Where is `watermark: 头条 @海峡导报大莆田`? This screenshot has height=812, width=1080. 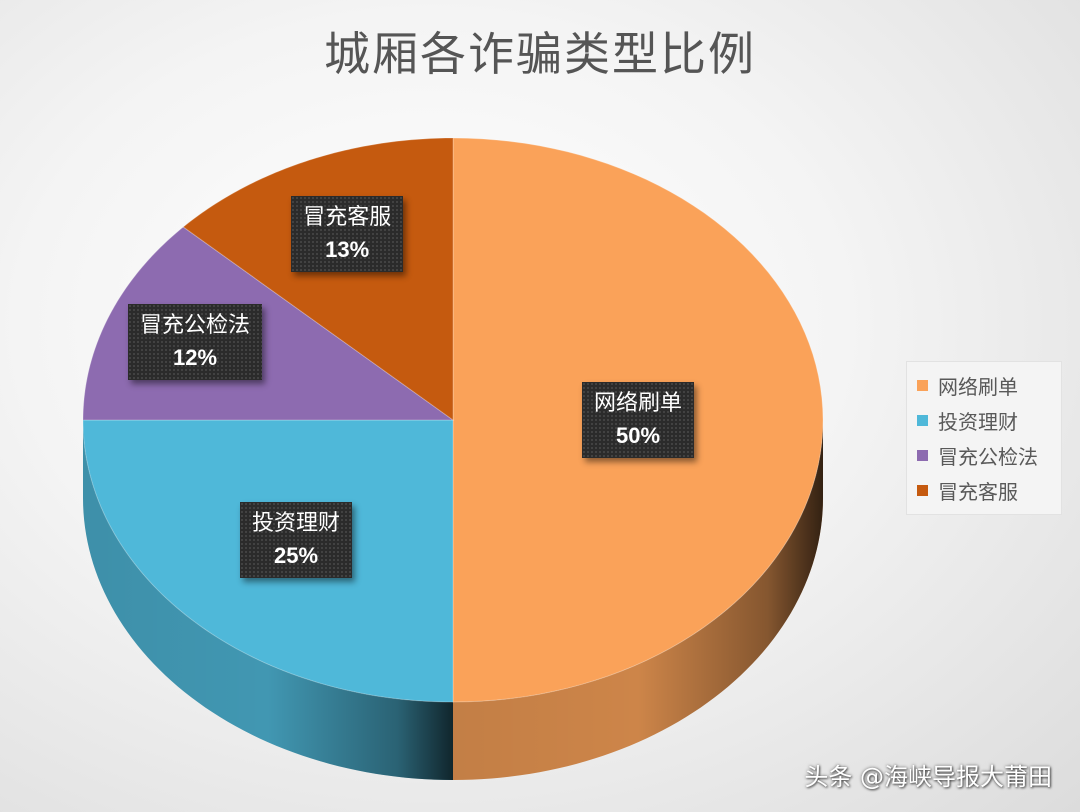
watermark: 头条 @海峡导报大莆田 is located at coordinates (928, 777).